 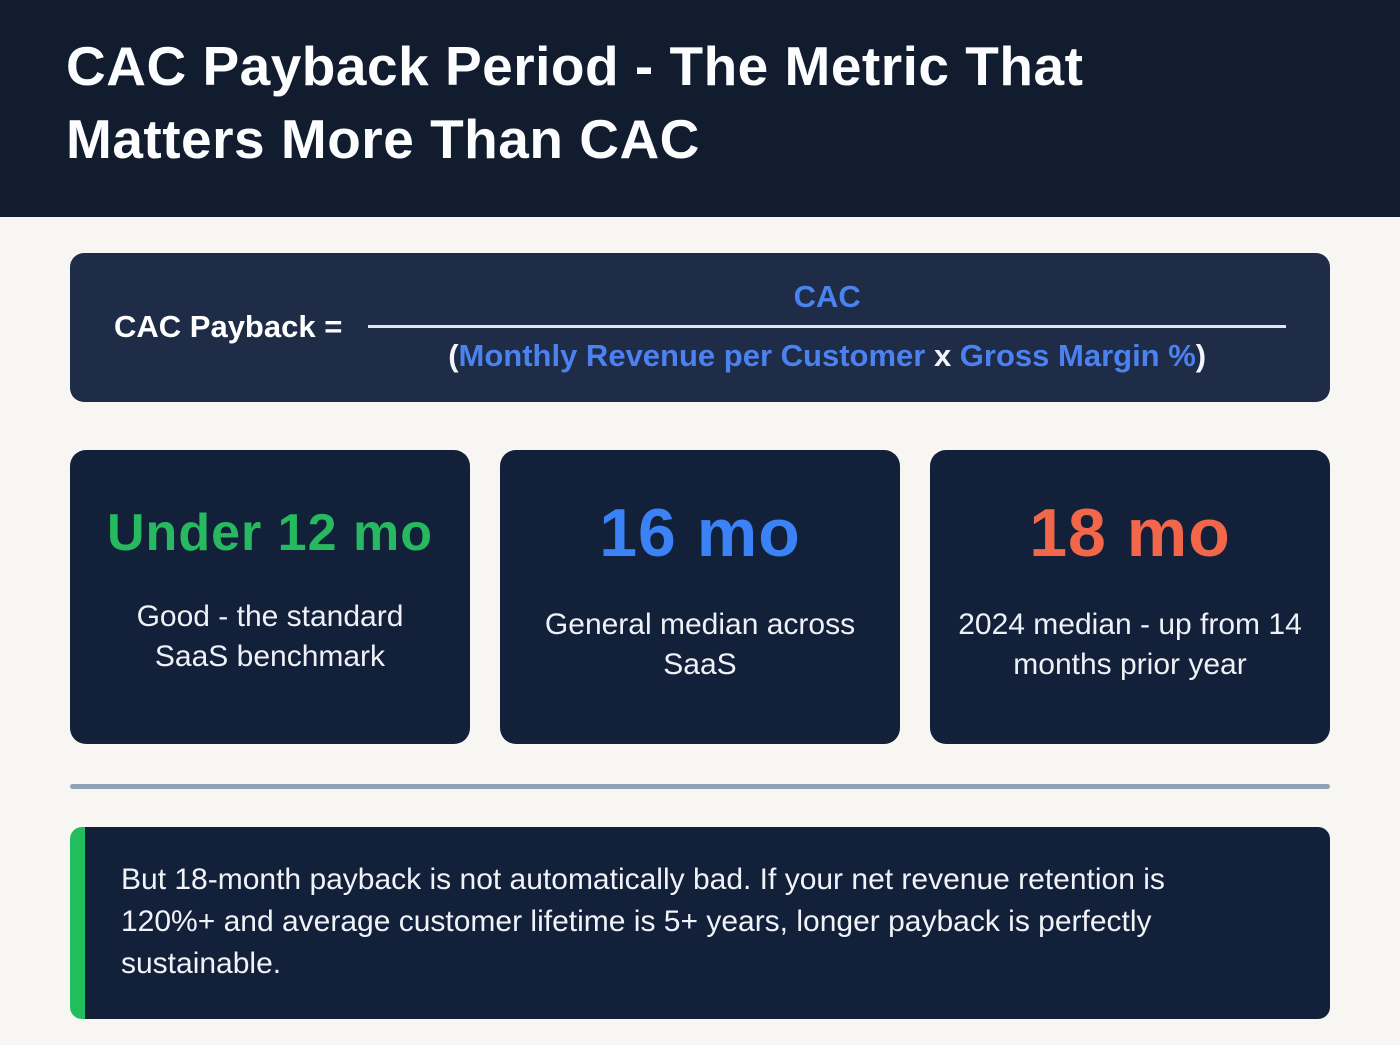 What do you see at coordinates (700, 644) in the screenshot?
I see `stat-description: General median across SaaS` at bounding box center [700, 644].